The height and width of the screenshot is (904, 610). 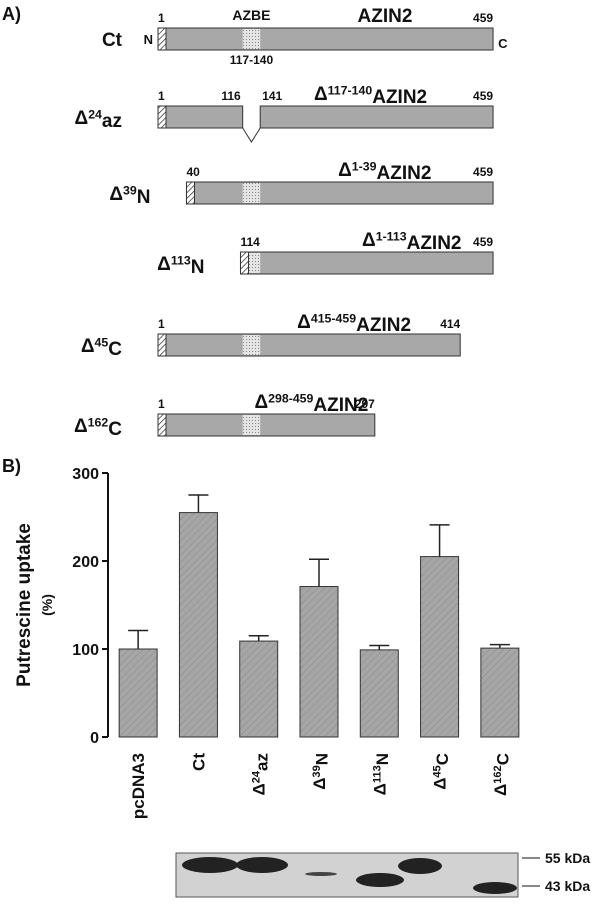 I want to click on deletion-mark, so click(x=251, y=135).